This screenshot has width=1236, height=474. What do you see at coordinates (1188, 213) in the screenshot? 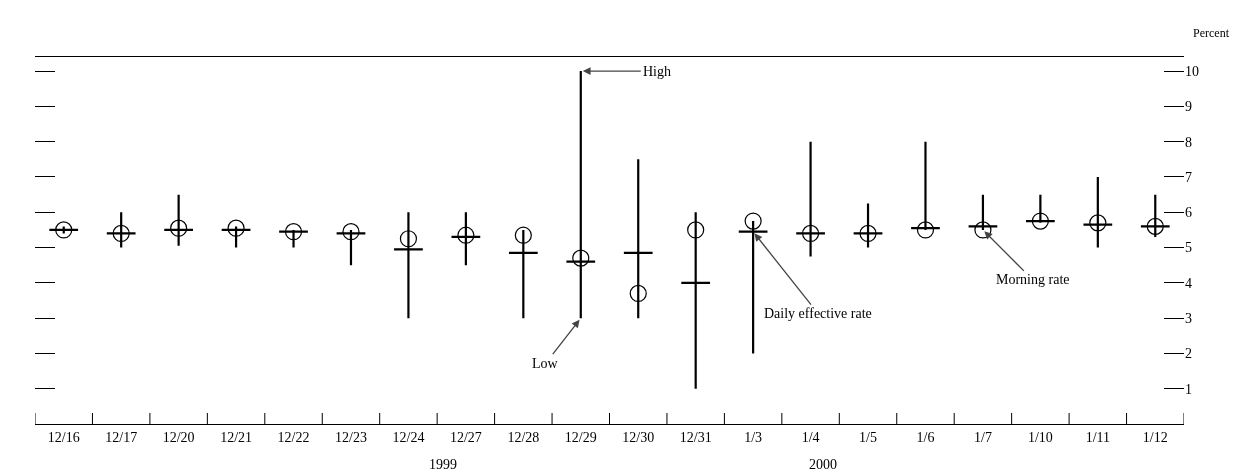
I see `y-tick-label: 6` at bounding box center [1188, 213].